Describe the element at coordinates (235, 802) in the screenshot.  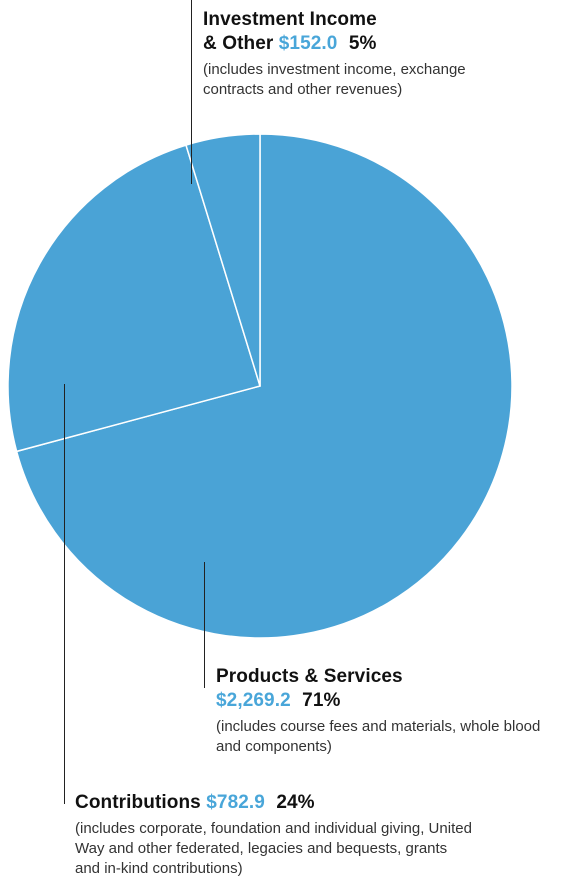
I see `contributions-amount: $782.9` at that location.